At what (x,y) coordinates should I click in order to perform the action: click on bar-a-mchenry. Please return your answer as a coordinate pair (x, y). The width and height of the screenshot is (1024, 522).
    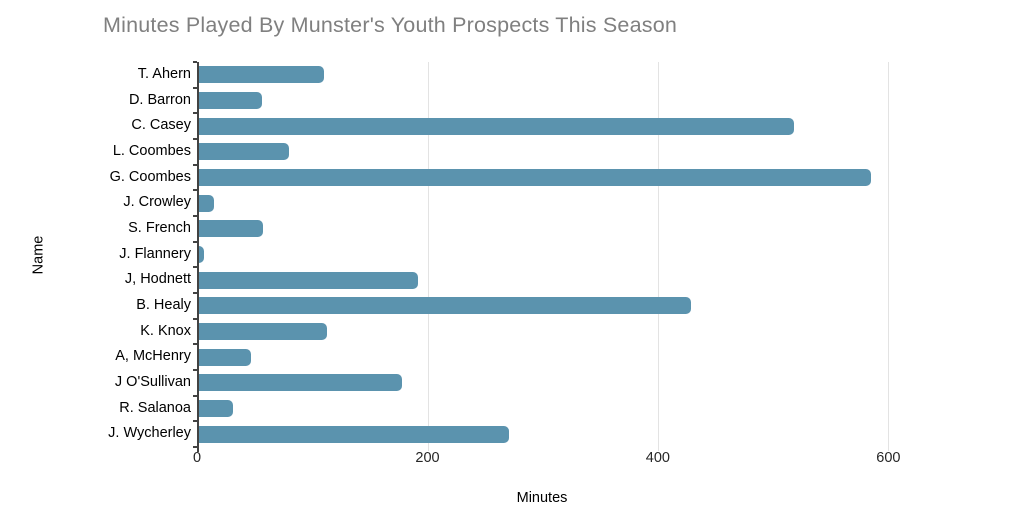
    Looking at the image, I should click on (225, 357).